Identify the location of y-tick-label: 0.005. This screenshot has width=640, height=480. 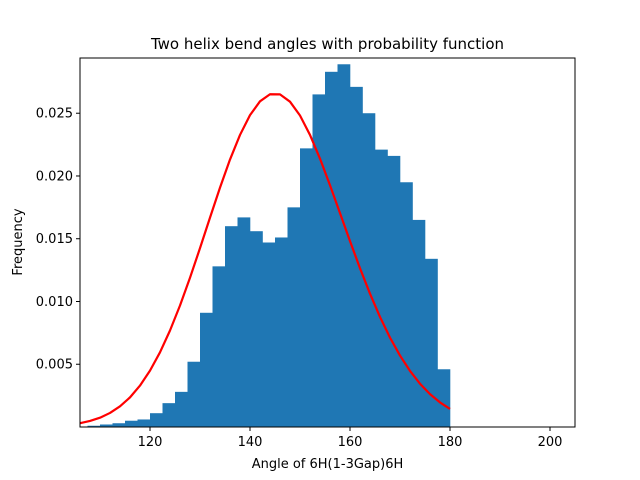
(54, 365).